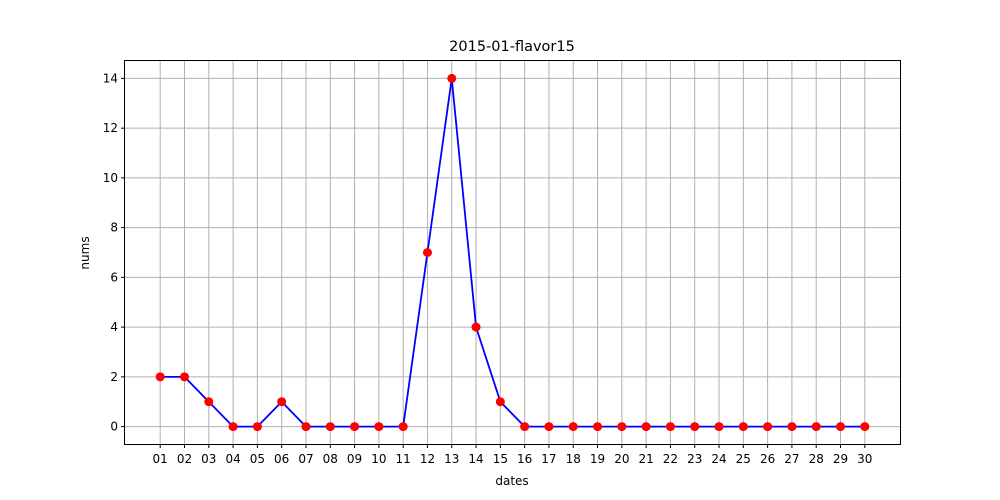 This screenshot has height=500, width=1000. I want to click on x-tick-label: 23, so click(694, 459).